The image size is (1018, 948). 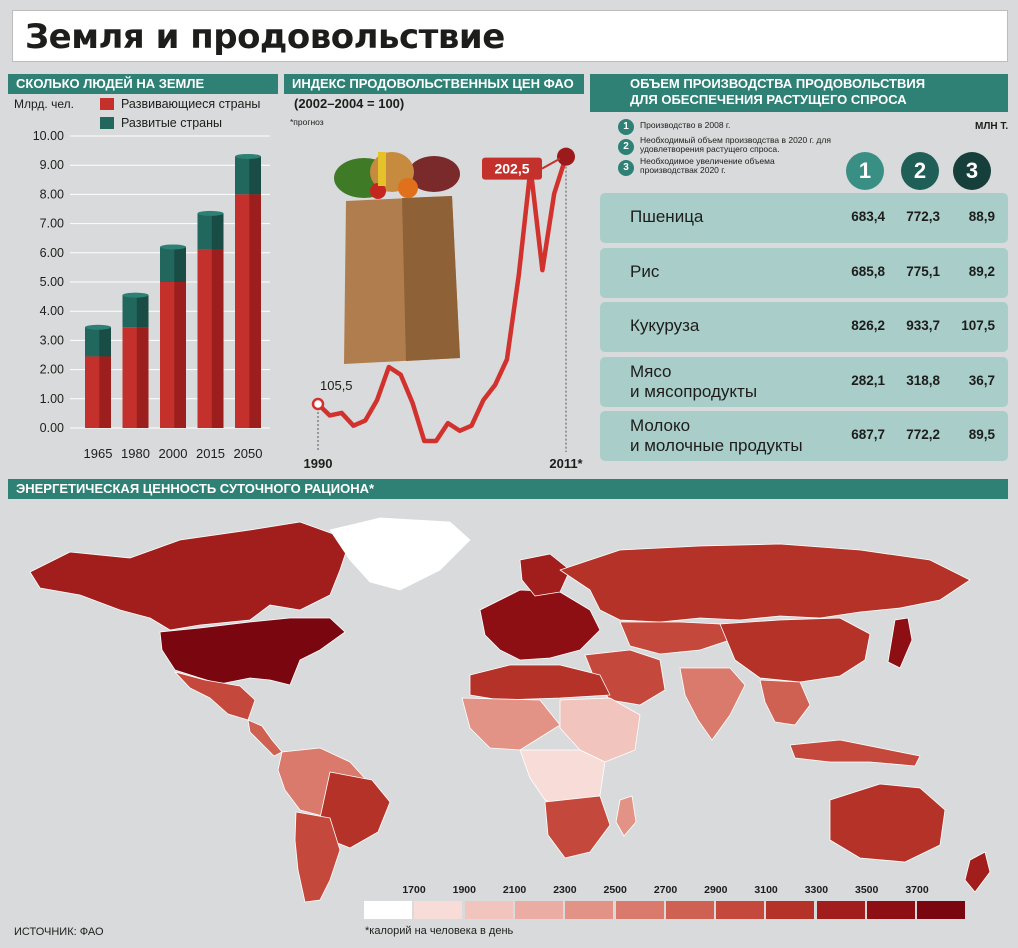 I want to click on production-row-name: Рис, so click(x=644, y=272).